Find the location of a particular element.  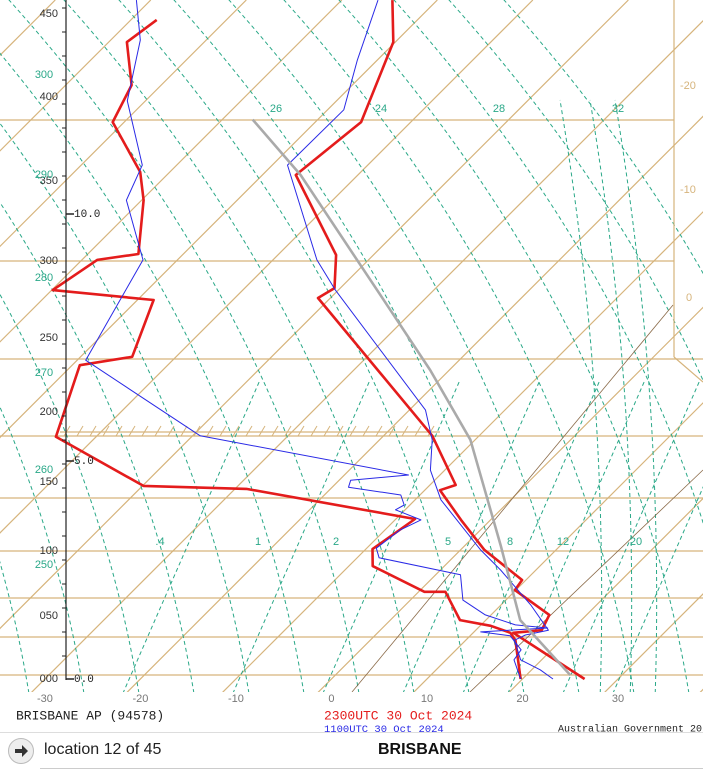

grid-line is located at coordinates (605, 594).